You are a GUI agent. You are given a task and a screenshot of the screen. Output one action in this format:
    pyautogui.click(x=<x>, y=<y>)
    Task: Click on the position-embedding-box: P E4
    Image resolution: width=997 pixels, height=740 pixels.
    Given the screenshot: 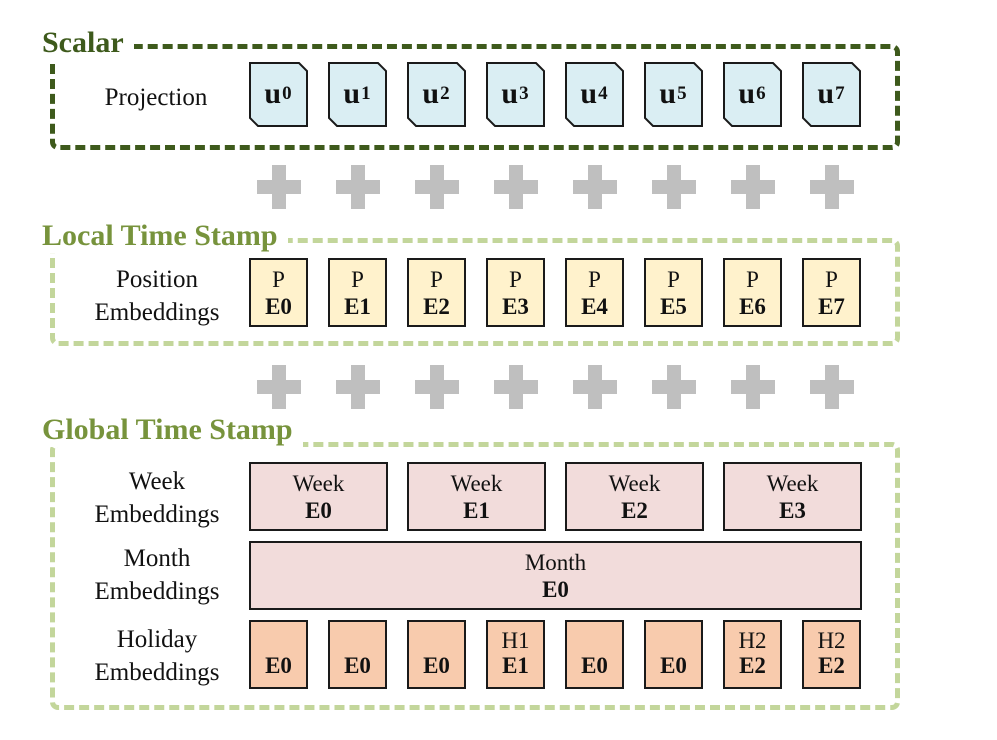 What is the action you would take?
    pyautogui.click(x=594, y=292)
    